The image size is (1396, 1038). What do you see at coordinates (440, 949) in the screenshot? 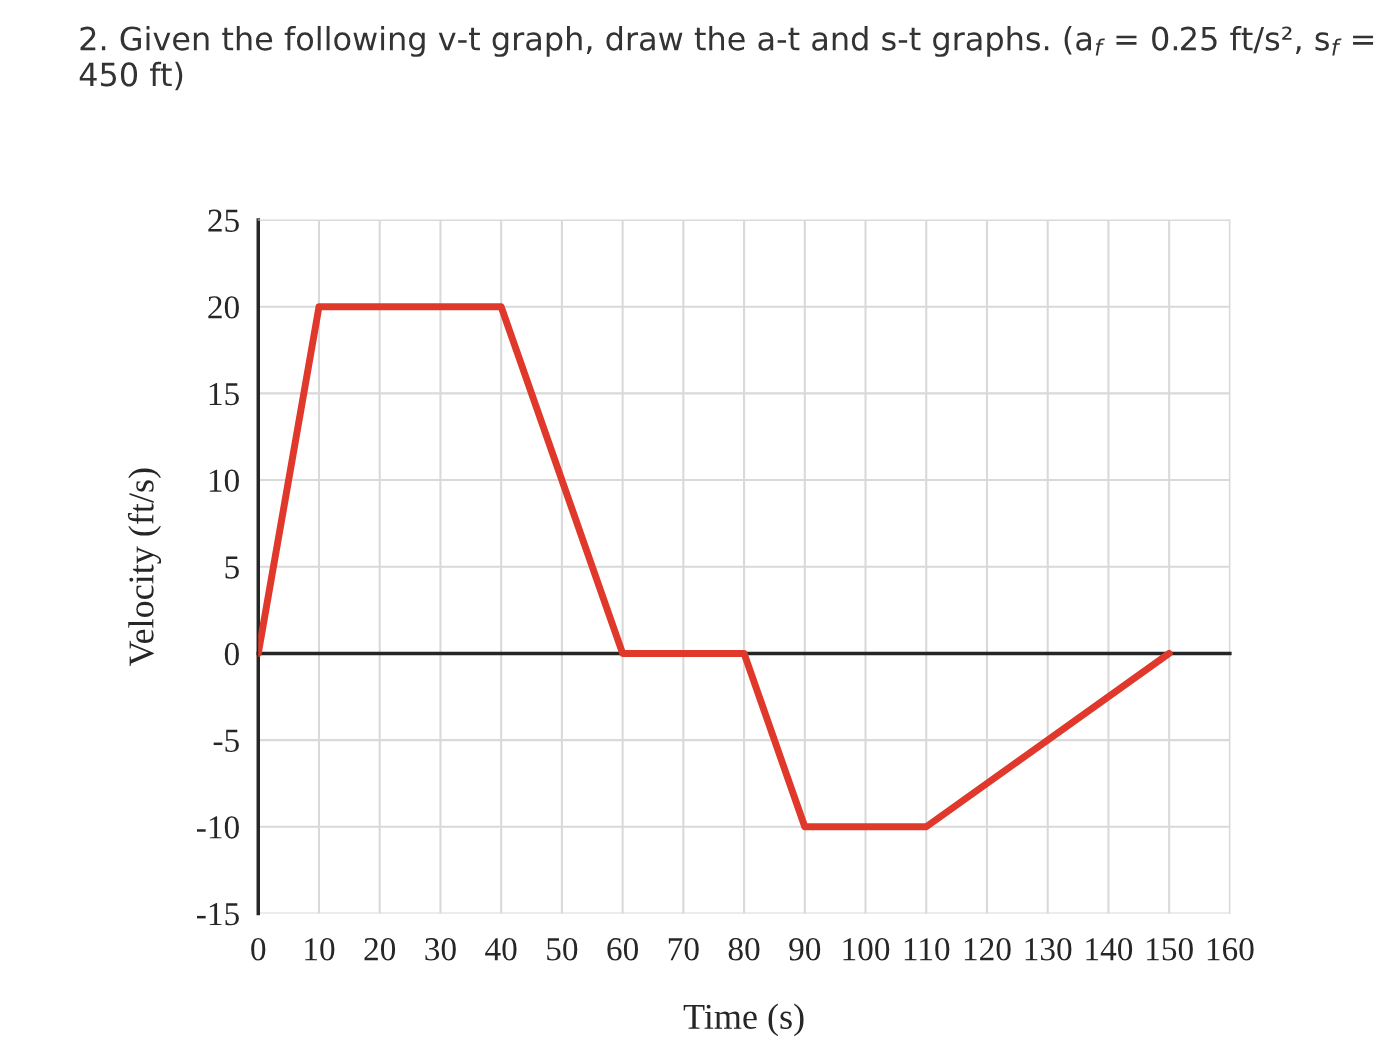
I see `x-tick-label: 30` at bounding box center [440, 949].